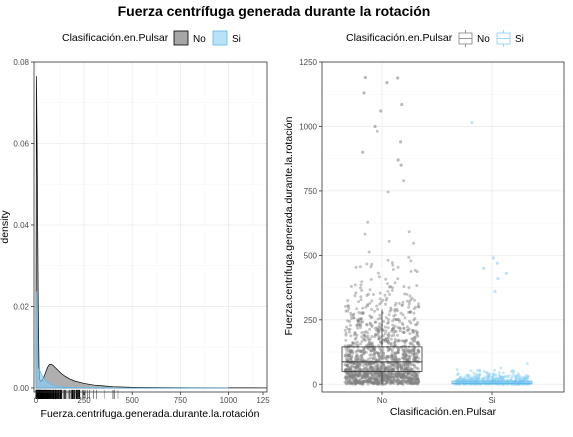 The image size is (573, 437). Describe the element at coordinates (465, 38) in the screenshot. I see `right-legend-key-no` at that location.